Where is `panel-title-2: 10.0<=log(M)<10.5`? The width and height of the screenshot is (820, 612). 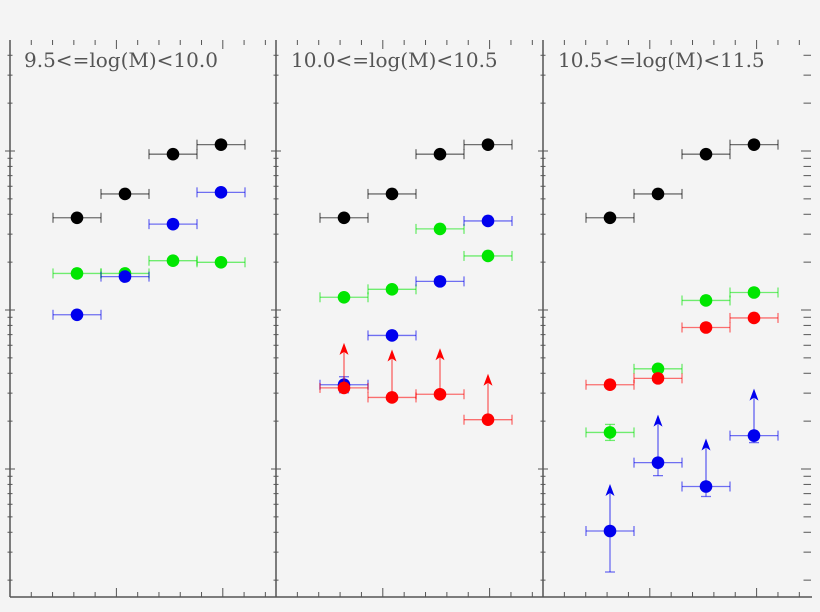
panel-title-2: 10.0<=log(M)<10.5 is located at coordinates (394, 60).